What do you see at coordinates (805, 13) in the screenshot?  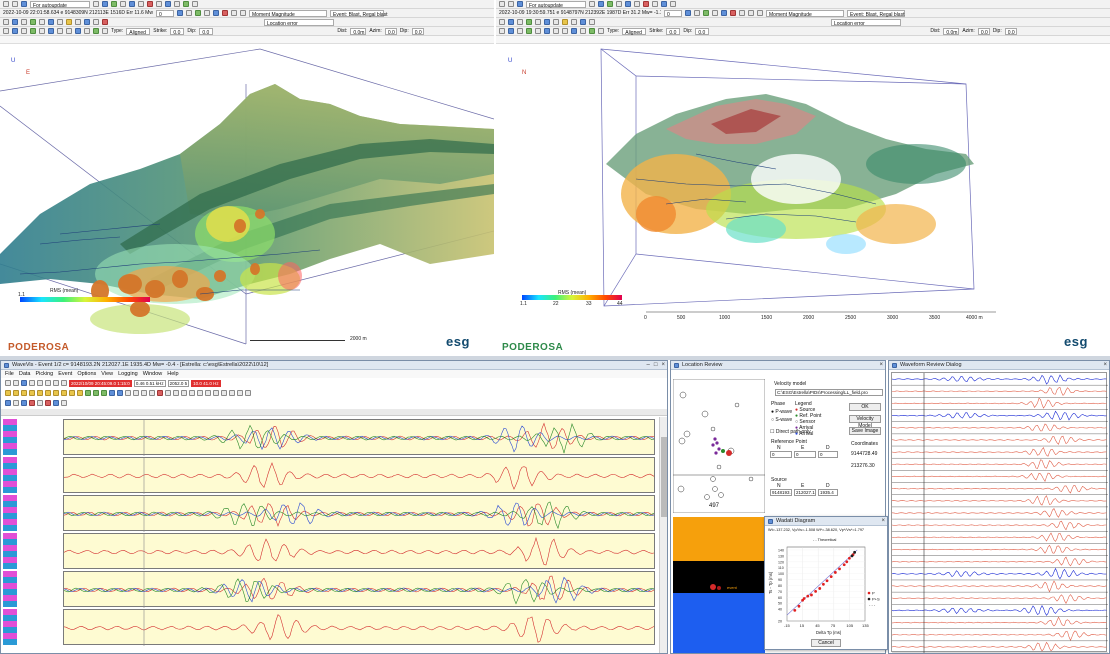 I see `magnitude-select: Moment Magnitude` at bounding box center [805, 13].